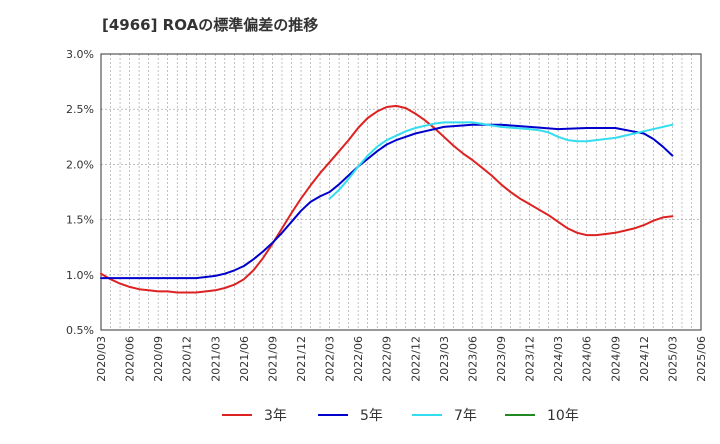 This screenshot has width=720, height=444. What do you see at coordinates (301, 359) in the screenshot?
I see `x-tick-label: 2021/12` at bounding box center [301, 359].